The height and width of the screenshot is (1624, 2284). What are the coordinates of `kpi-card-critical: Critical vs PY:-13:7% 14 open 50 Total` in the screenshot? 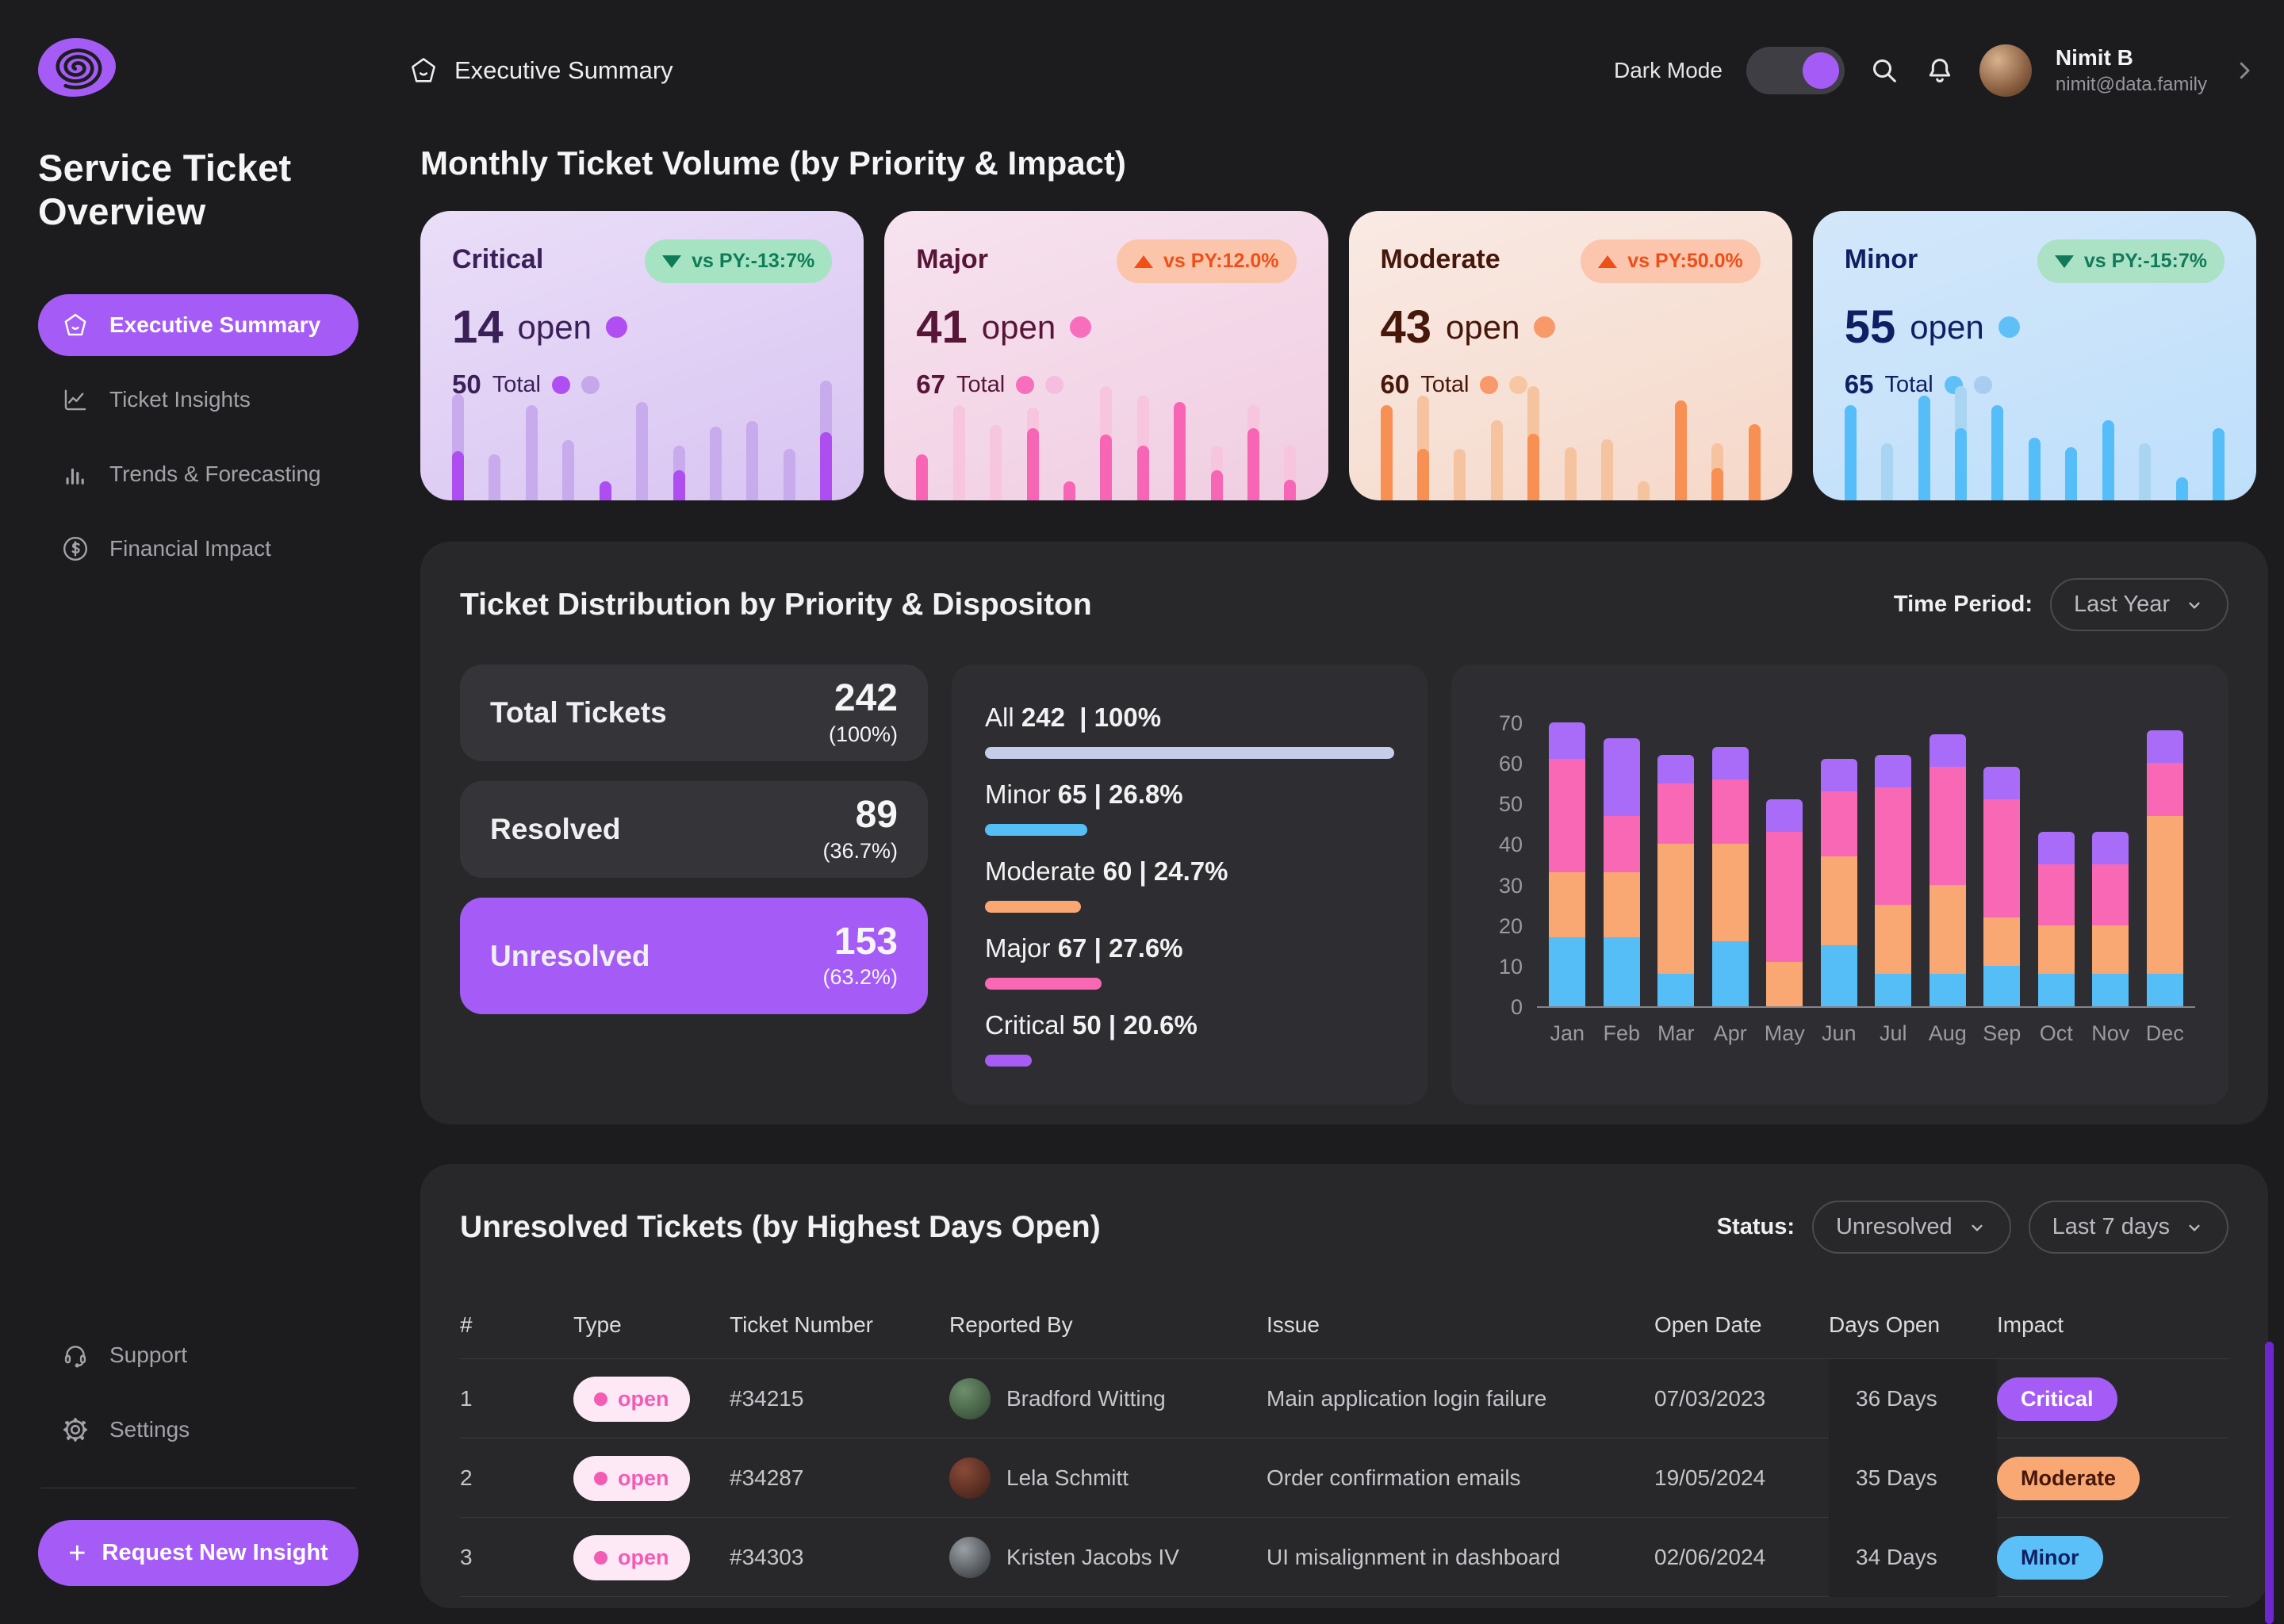 It's located at (642, 355).